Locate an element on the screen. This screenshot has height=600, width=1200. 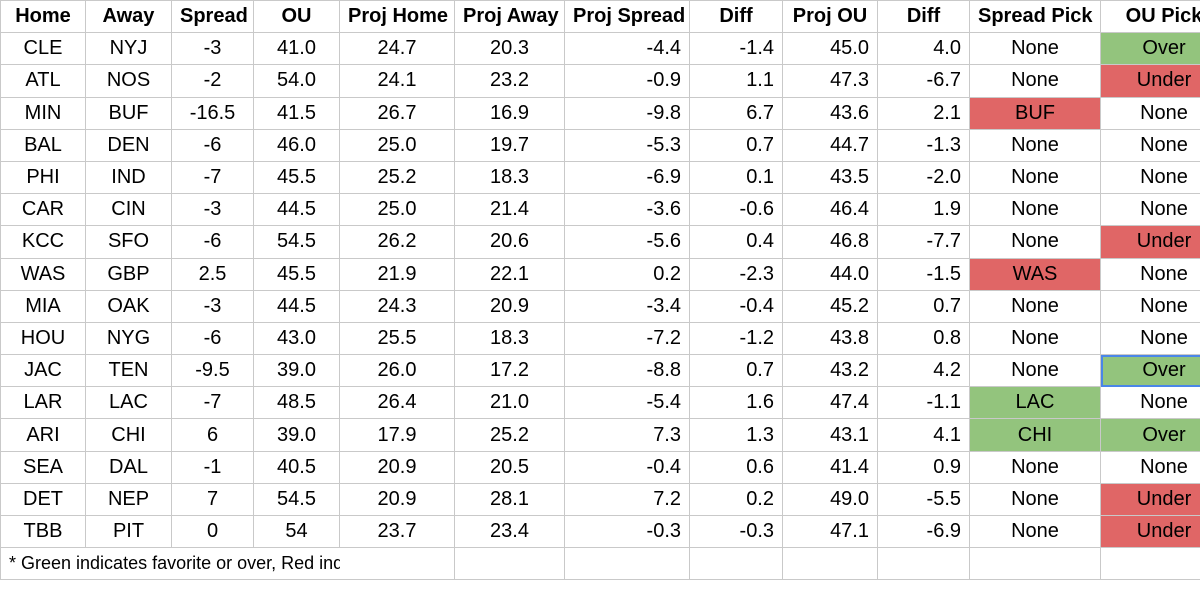
proj-ou-cell: 45.0 is located at coordinates (830, 49).